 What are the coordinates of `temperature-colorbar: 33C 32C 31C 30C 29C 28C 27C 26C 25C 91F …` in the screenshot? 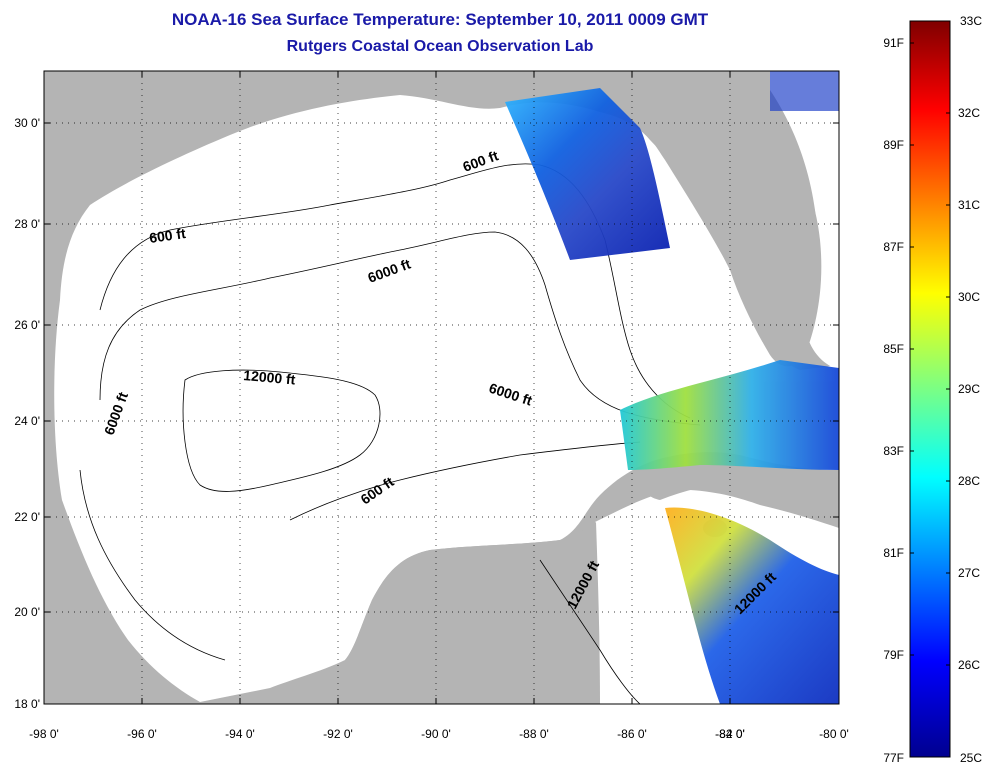 It's located at (932, 389).